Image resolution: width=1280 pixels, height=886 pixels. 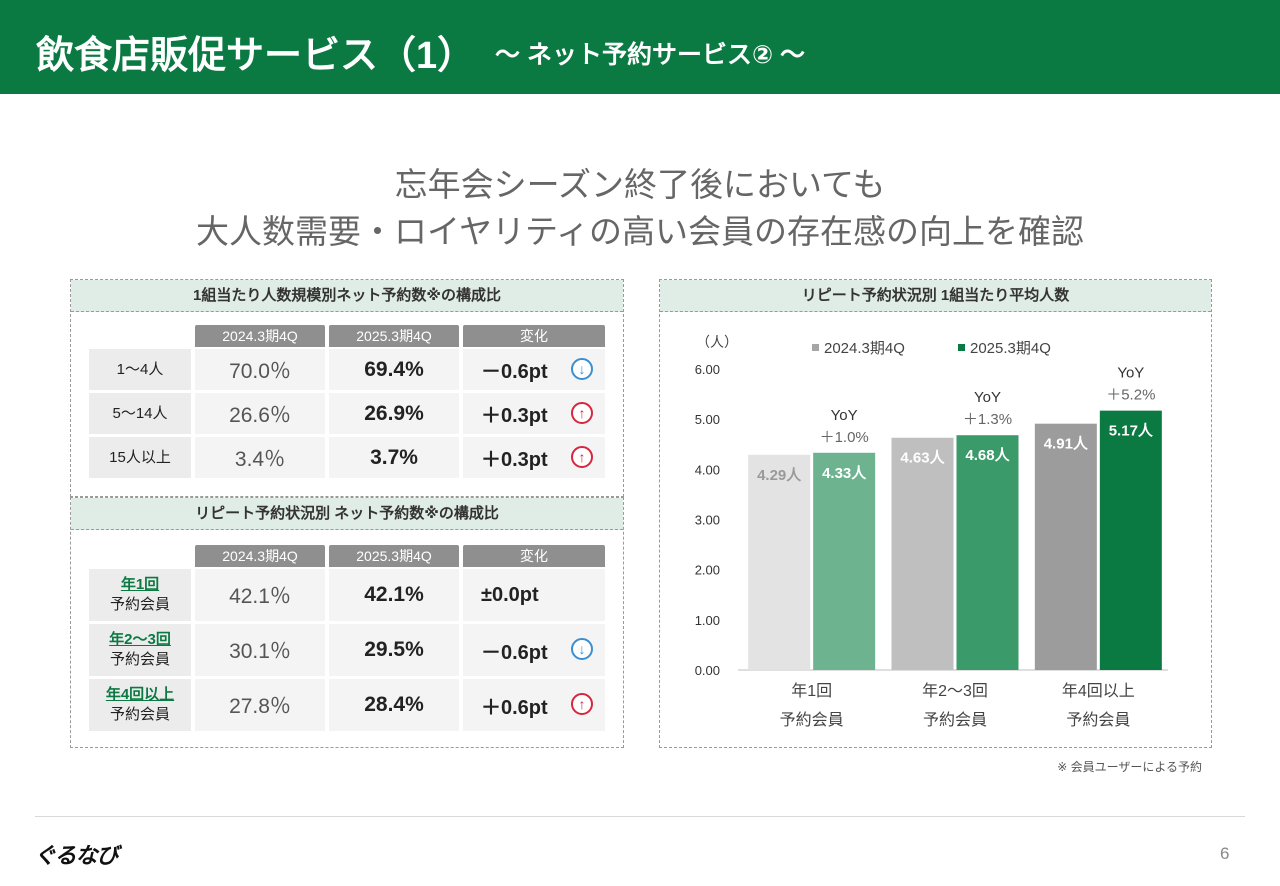 I want to click on table2-cell-prev: 27.8％, so click(x=260, y=705).